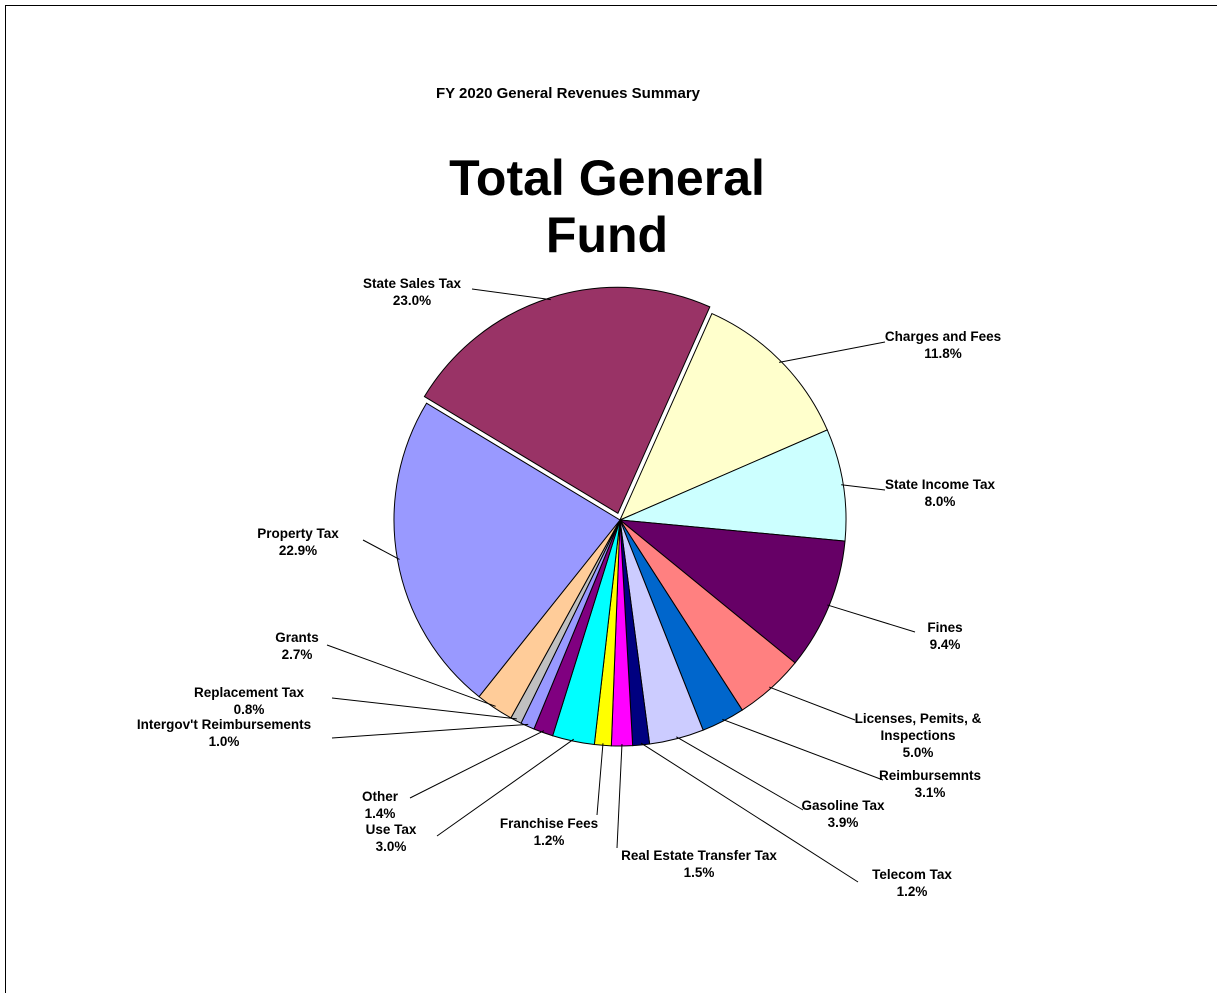  I want to click on slice-label: Franchise Fees 1.2%, so click(549, 832).